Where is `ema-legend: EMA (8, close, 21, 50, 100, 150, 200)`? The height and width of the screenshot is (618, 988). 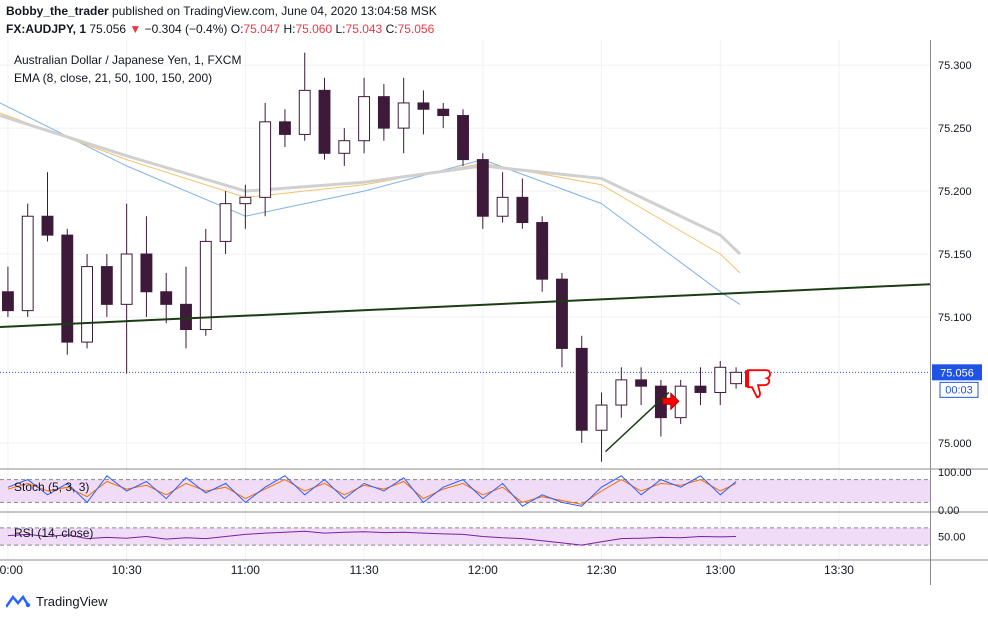
ema-legend: EMA (8, close, 21, 50, 100, 150, 200) is located at coordinates (113, 78).